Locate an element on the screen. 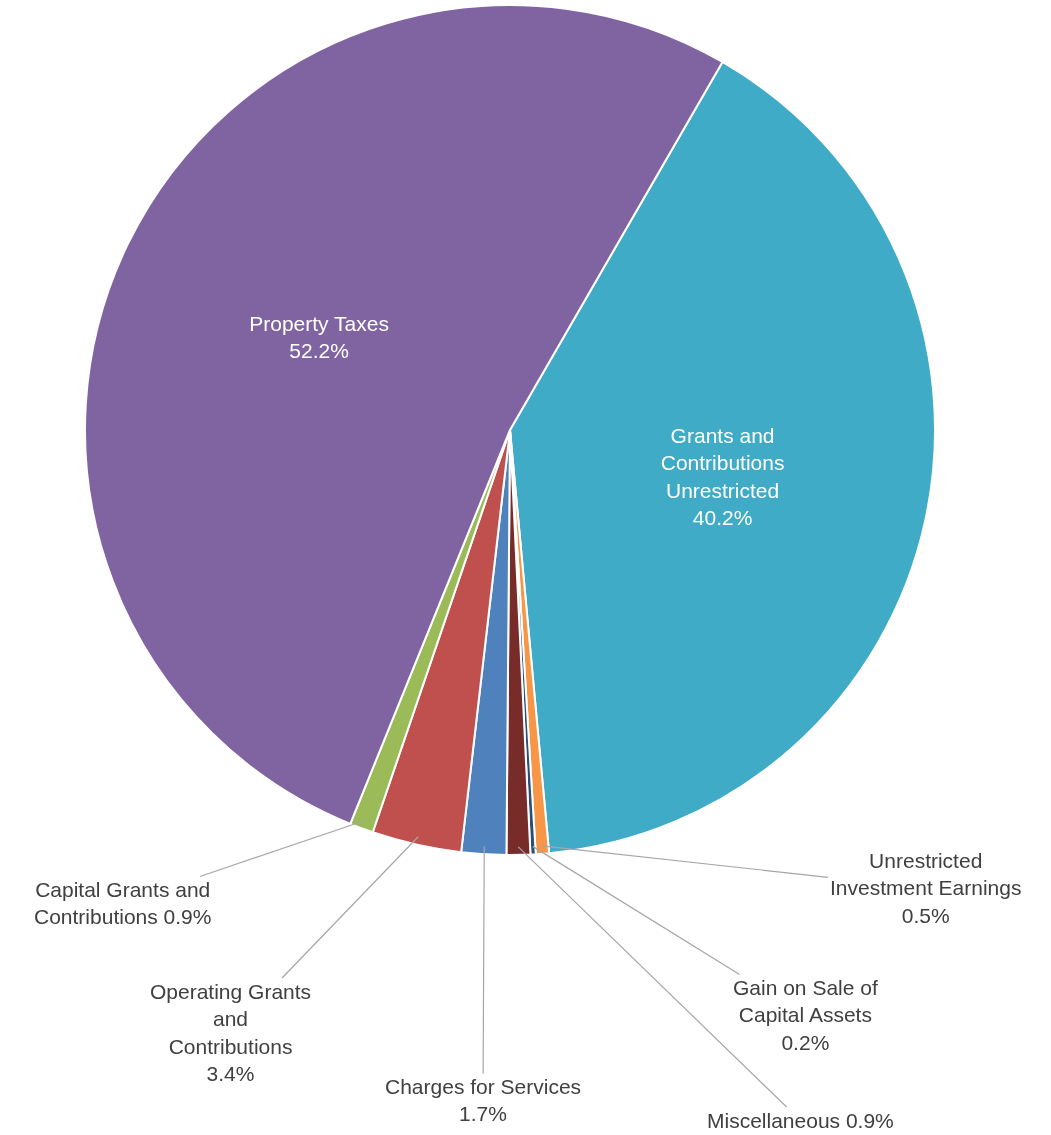  slice-label: Grants and Contributions Unrestricted is located at coordinates (722, 463).